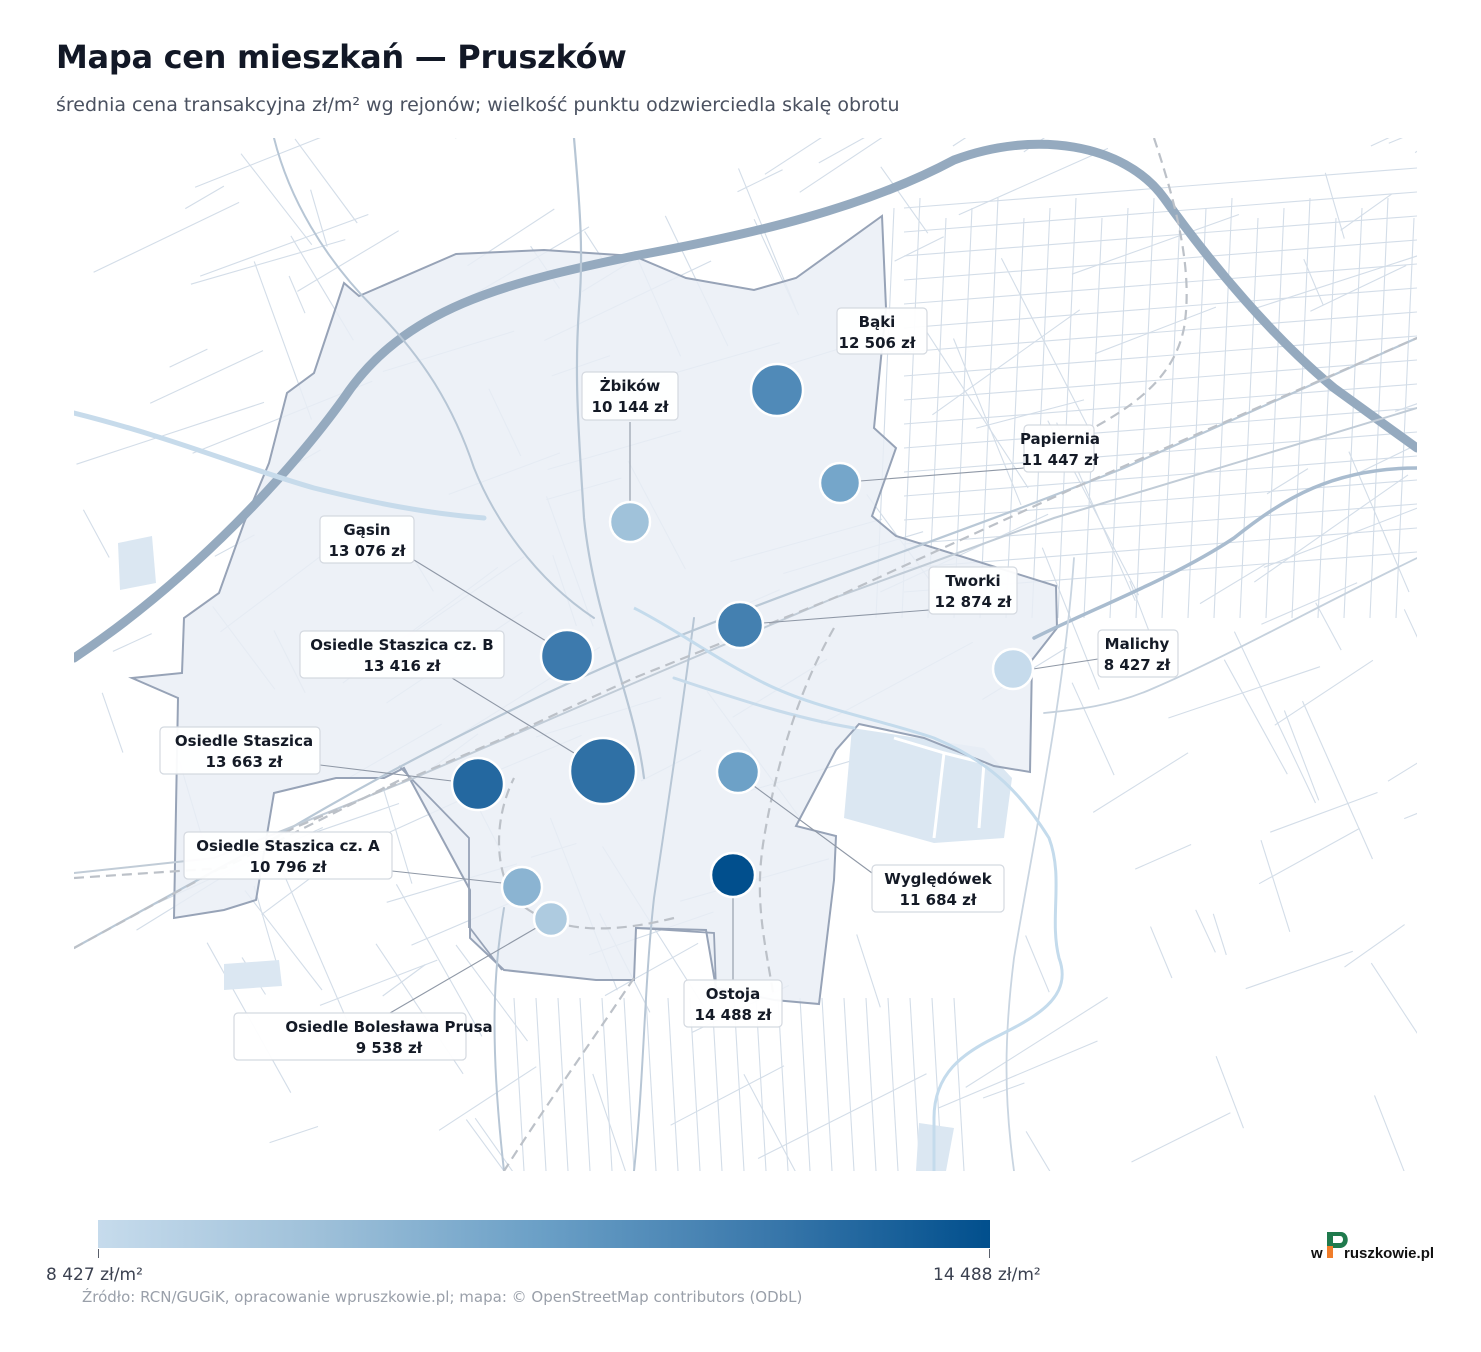 The height and width of the screenshot is (1352, 1481). I want to click on color-scale-max-label: 14 488 zł/m², so click(987, 1275).